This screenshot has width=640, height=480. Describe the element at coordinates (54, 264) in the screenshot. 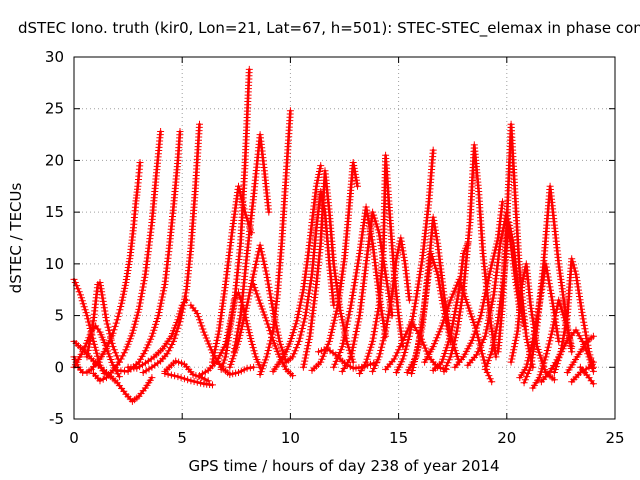

I see `y-tick-label: 10` at that location.